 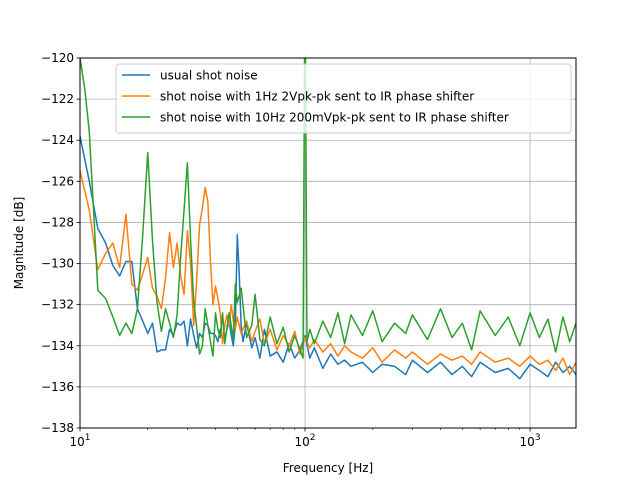 What do you see at coordinates (57, 387) in the screenshot?
I see `y-tick-label: −136` at bounding box center [57, 387].